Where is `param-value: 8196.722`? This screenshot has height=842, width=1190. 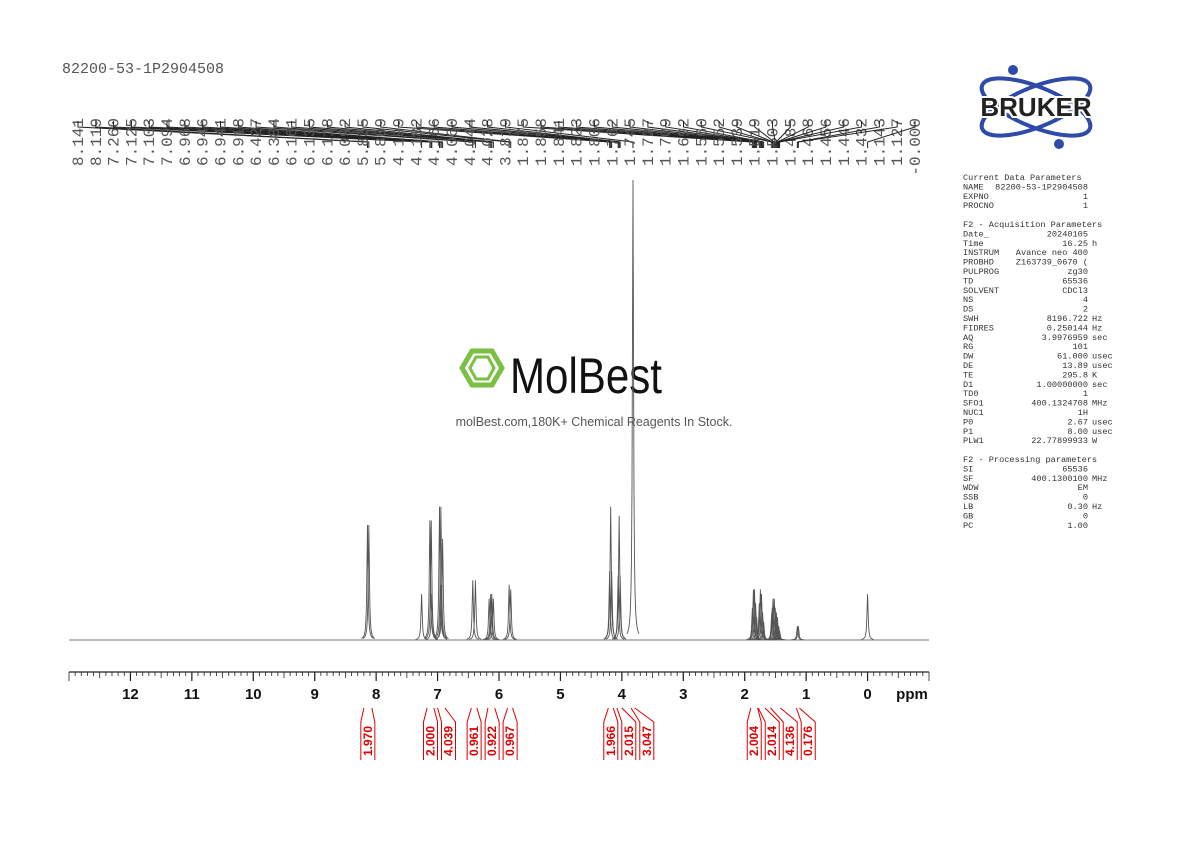 param-value: 8196.722 is located at coordinates (1067, 319).